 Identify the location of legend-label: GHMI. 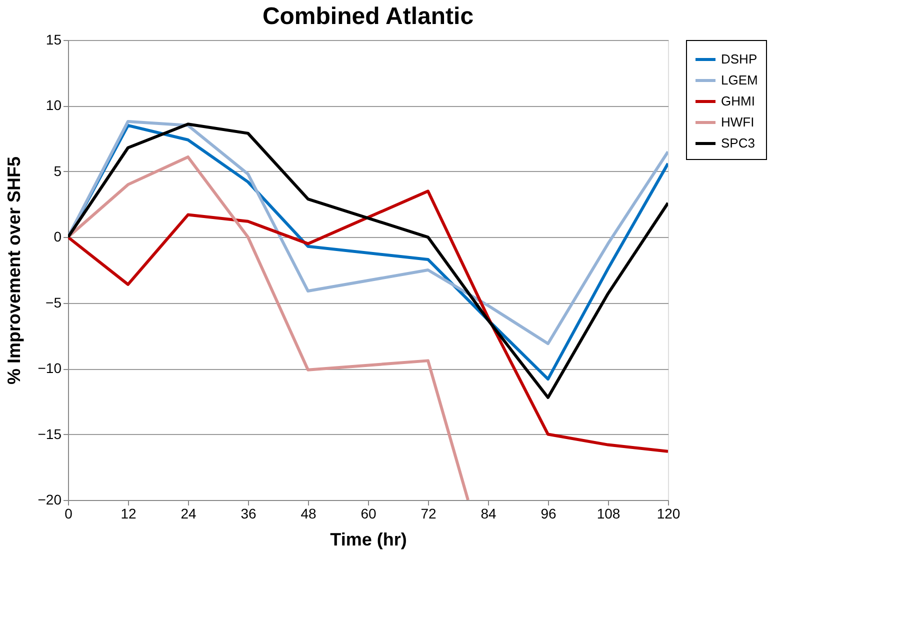
(738, 101).